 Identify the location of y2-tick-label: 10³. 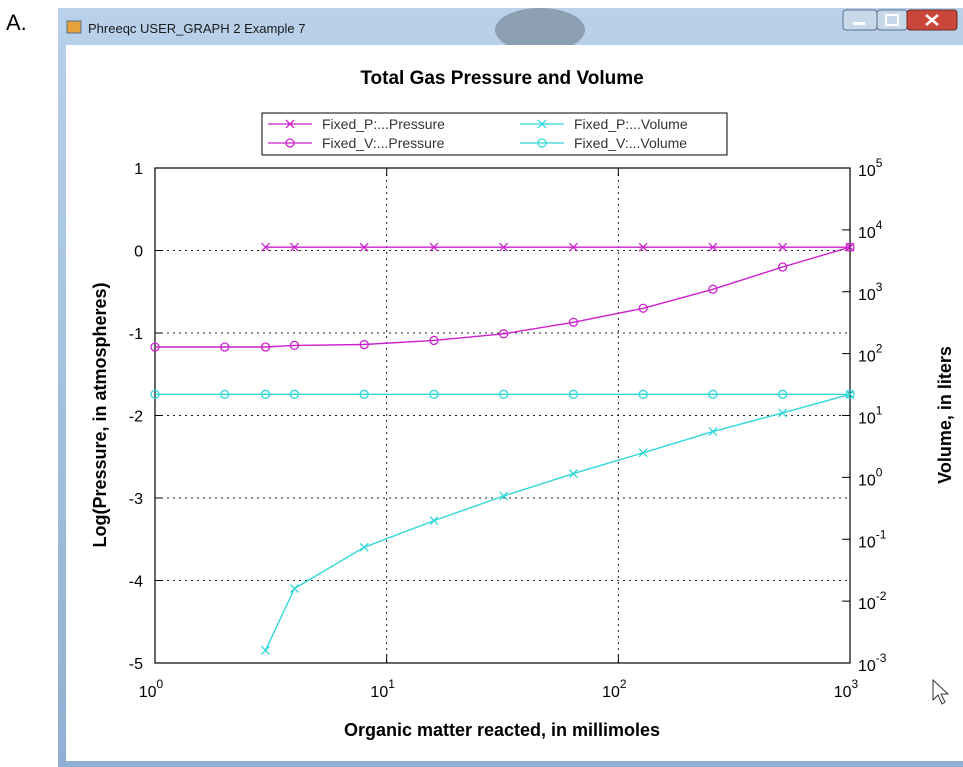
(870, 292).